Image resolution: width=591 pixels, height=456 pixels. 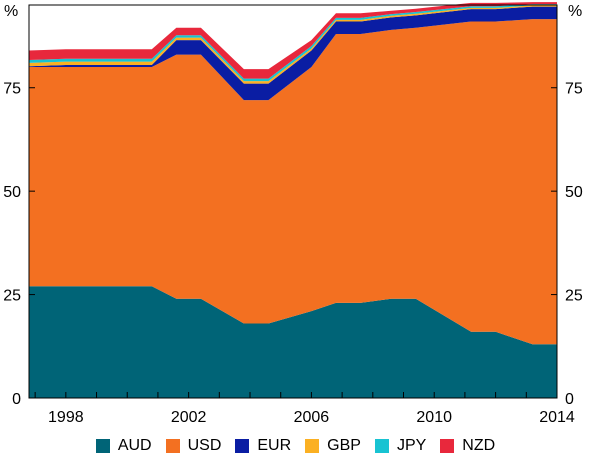 I want to click on legend-item-aud: AUD, so click(x=123, y=446).